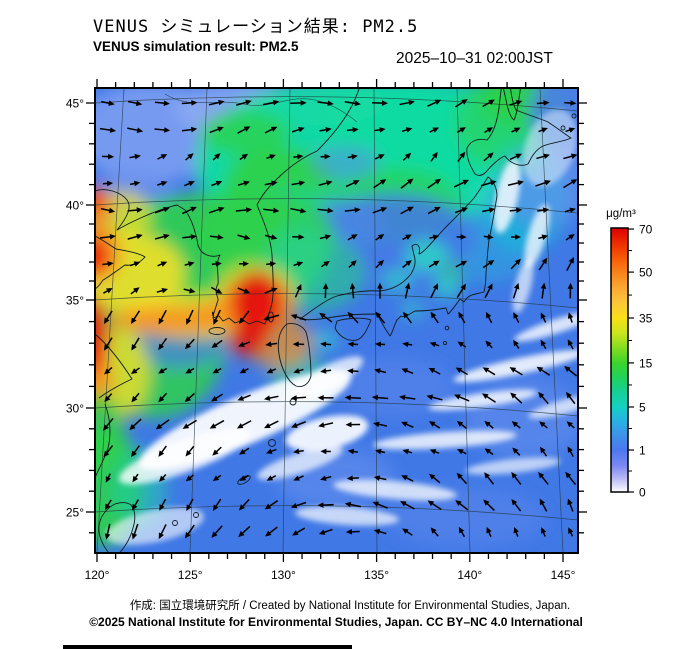 The height and width of the screenshot is (649, 700). What do you see at coordinates (376, 575) in the screenshot?
I see `x-axis-tick-label: 135°` at bounding box center [376, 575].